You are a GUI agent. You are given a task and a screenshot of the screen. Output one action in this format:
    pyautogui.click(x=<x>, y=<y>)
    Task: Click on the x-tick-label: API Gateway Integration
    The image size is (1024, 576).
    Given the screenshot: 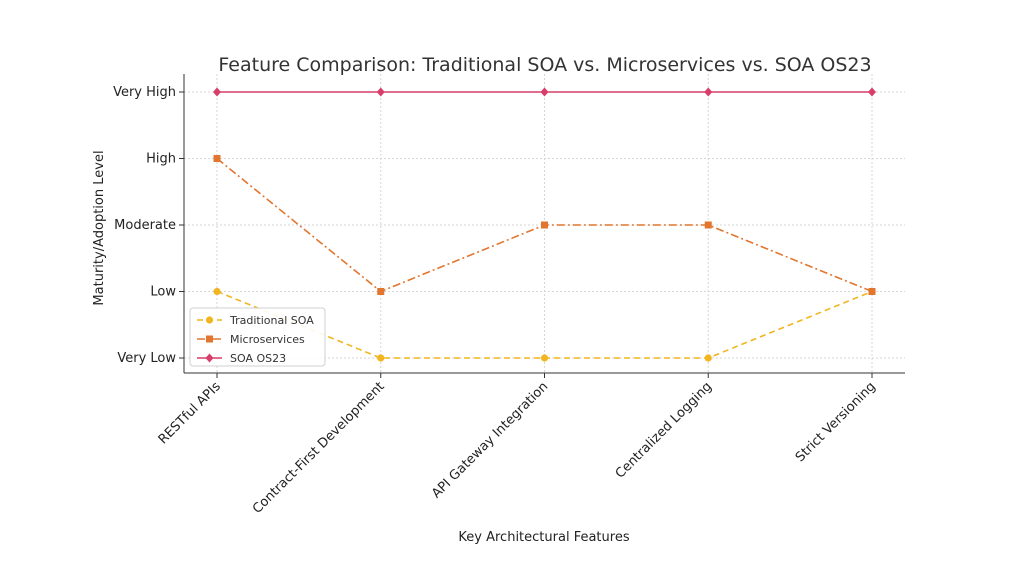 What is the action you would take?
    pyautogui.click(x=490, y=440)
    